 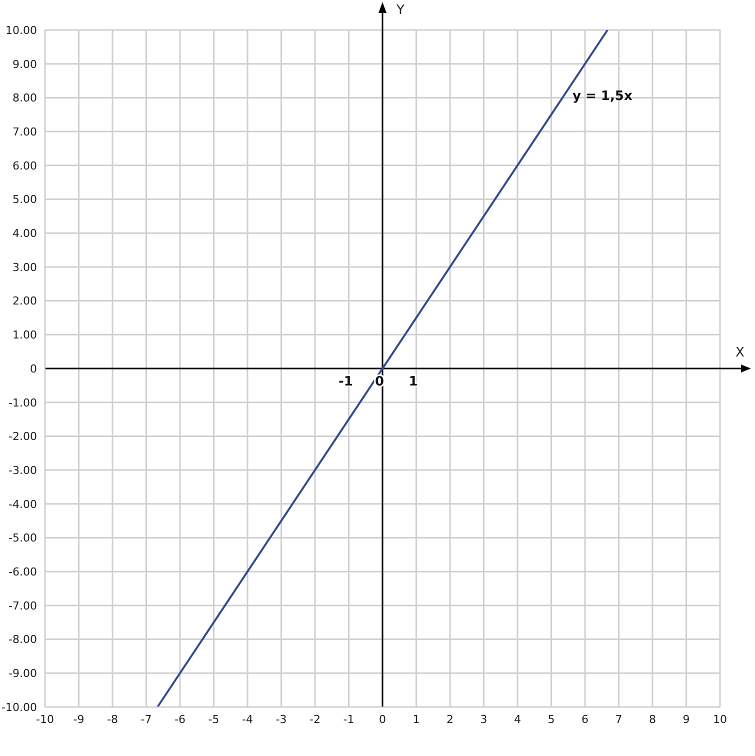 What do you see at coordinates (33, 369) in the screenshot?
I see `y-tick-label: 0` at bounding box center [33, 369].